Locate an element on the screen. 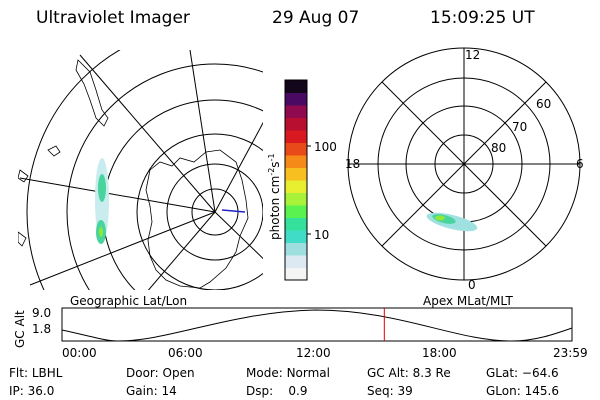 This screenshot has width=600, height=400. mlat-70-label: 70 is located at coordinates (520, 127).